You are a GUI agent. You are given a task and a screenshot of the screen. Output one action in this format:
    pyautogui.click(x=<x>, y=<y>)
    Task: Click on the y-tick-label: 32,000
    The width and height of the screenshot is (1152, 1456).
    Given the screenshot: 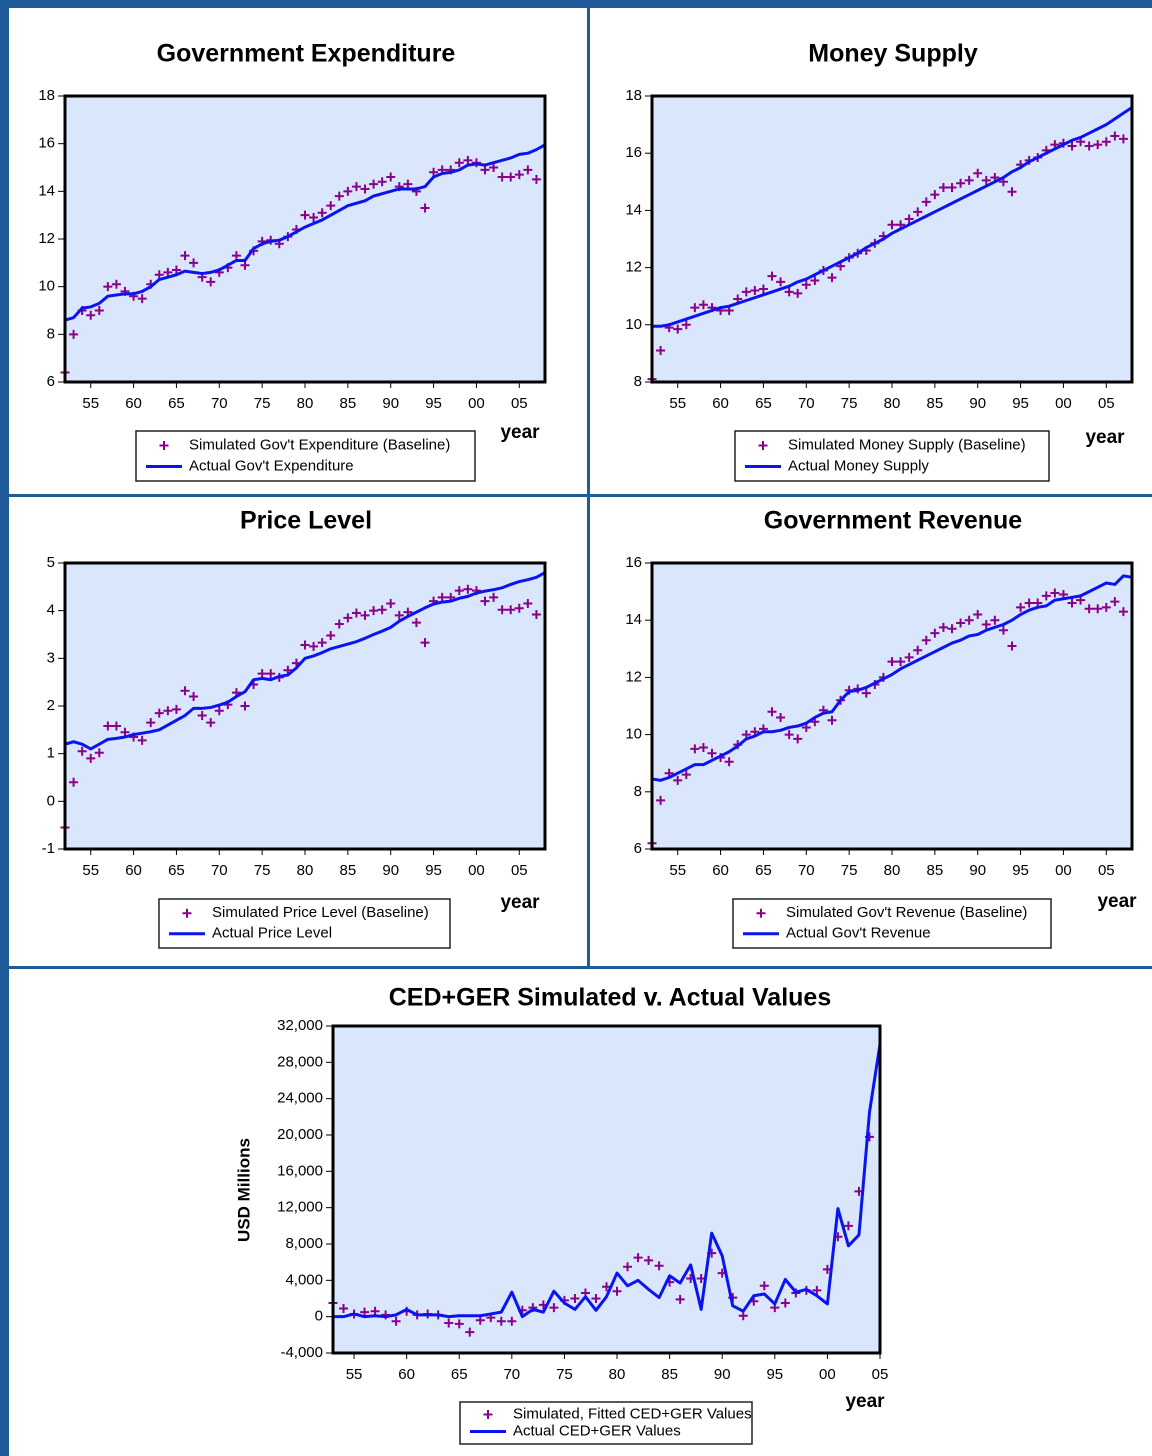 What is the action you would take?
    pyautogui.click(x=300, y=1025)
    